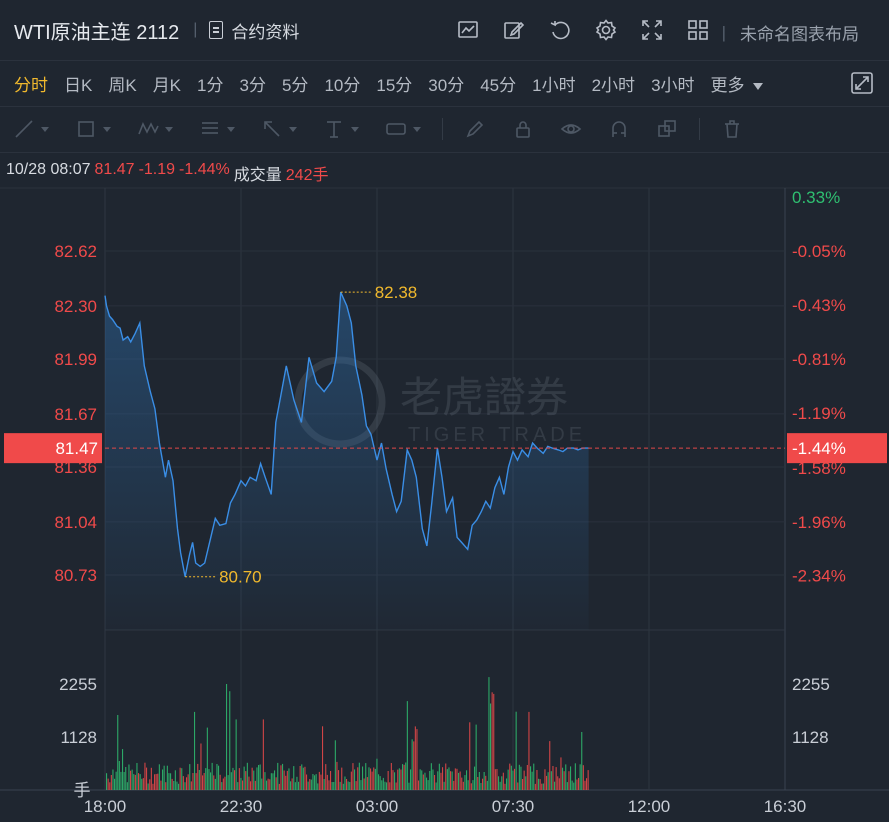  What do you see at coordinates (210, 85) in the screenshot?
I see `tf-1min: 1分` at bounding box center [210, 85].